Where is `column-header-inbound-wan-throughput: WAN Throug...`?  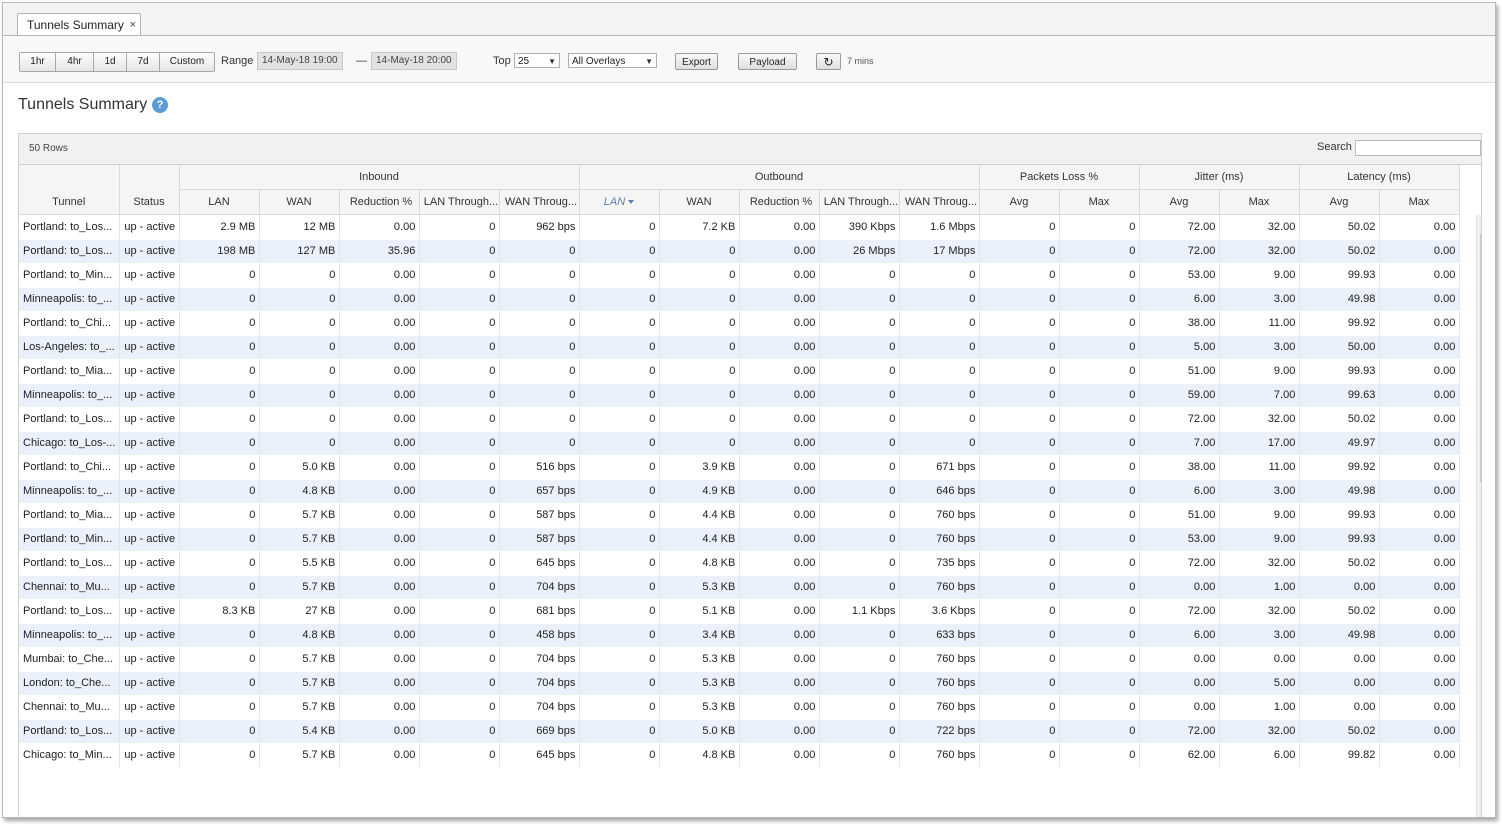 column-header-inbound-wan-throughput: WAN Throug... is located at coordinates (539, 202).